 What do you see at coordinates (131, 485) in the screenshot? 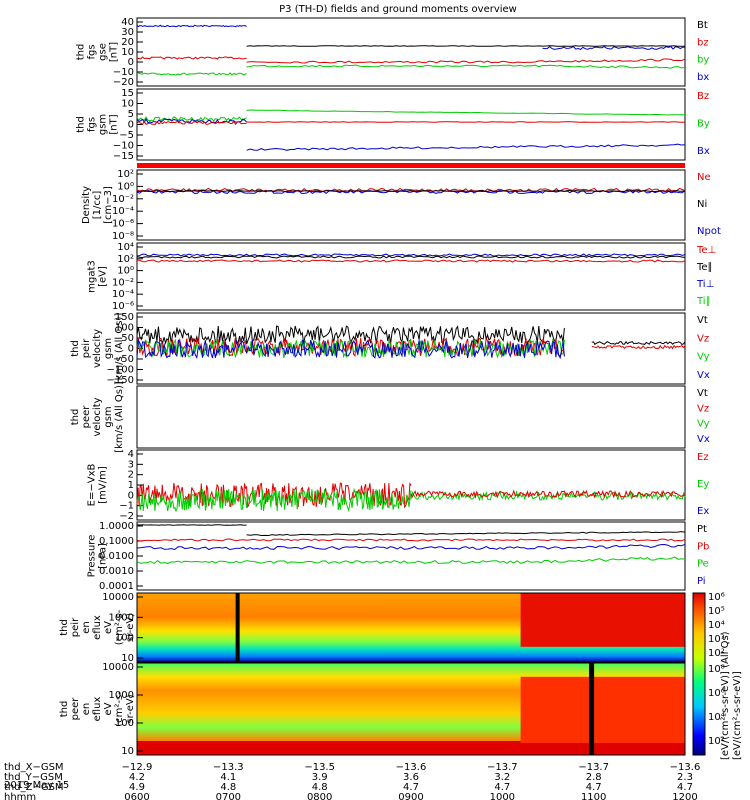
I see `y-tick-label: 1` at bounding box center [131, 485].